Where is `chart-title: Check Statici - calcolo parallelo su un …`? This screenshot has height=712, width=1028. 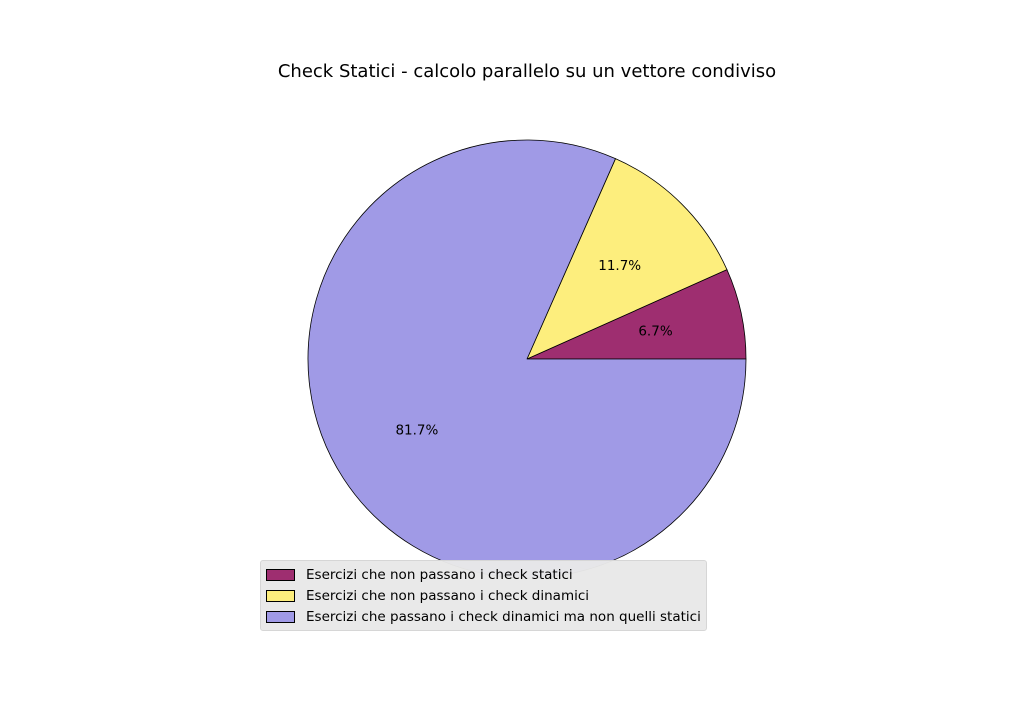
chart-title: Check Statici - calcolo parallelo su un … is located at coordinates (527, 71).